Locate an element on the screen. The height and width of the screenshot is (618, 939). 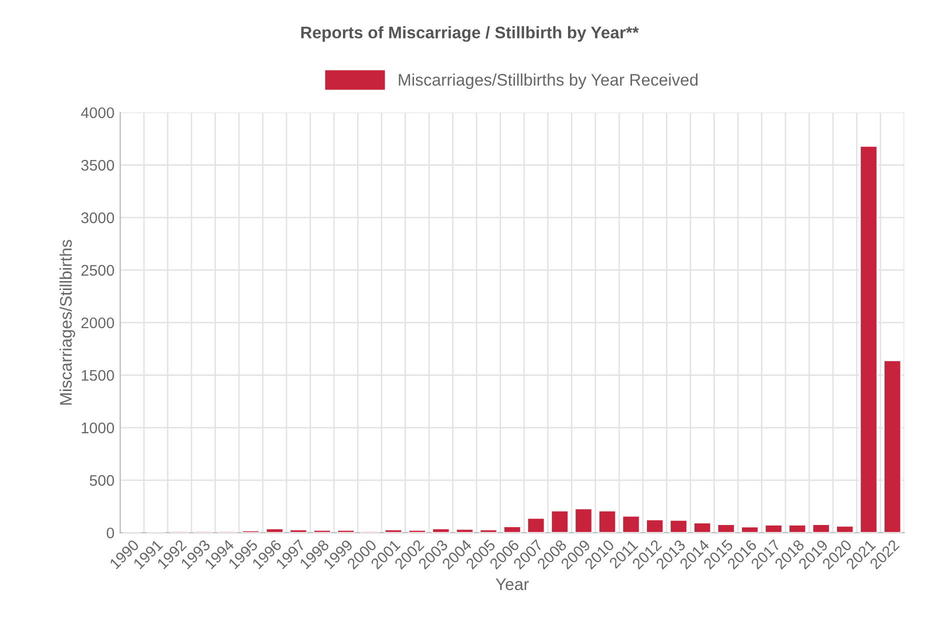
chart-title: Reports of Miscarriage / Stillbirth by Year** is located at coordinates (470, 34).